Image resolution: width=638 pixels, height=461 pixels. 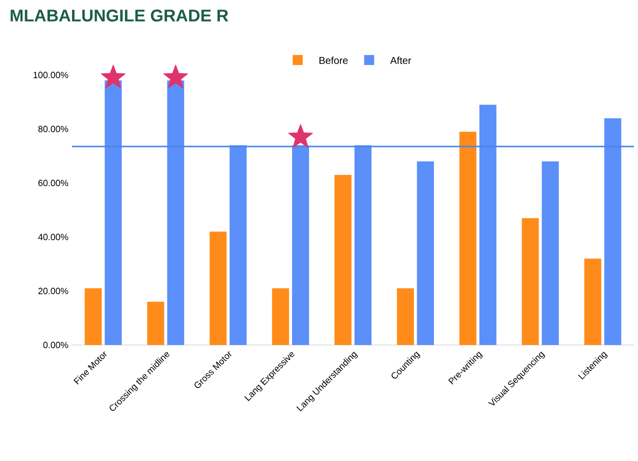 I want to click on y-tick-label: 40.00%, so click(x=53, y=237).